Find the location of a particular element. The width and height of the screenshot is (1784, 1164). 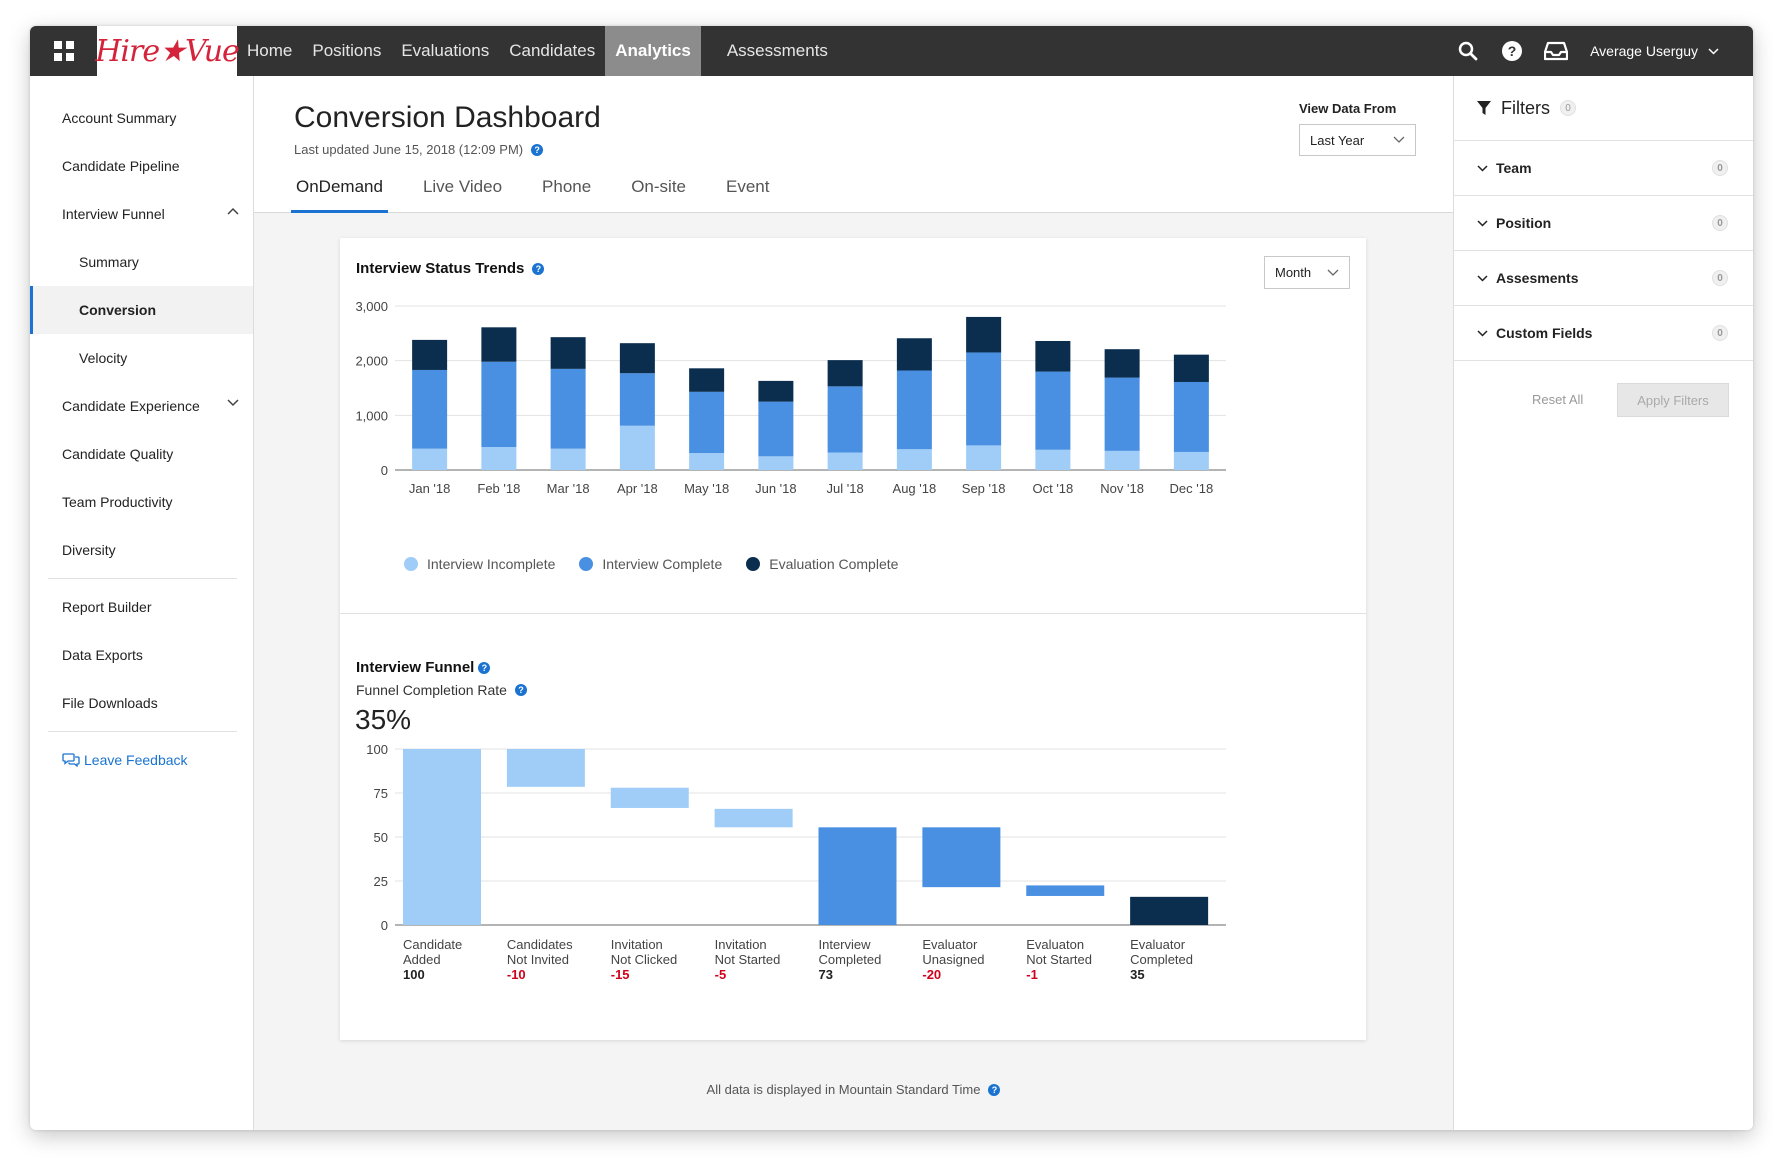

nav-candidates: Candidates is located at coordinates (552, 50).